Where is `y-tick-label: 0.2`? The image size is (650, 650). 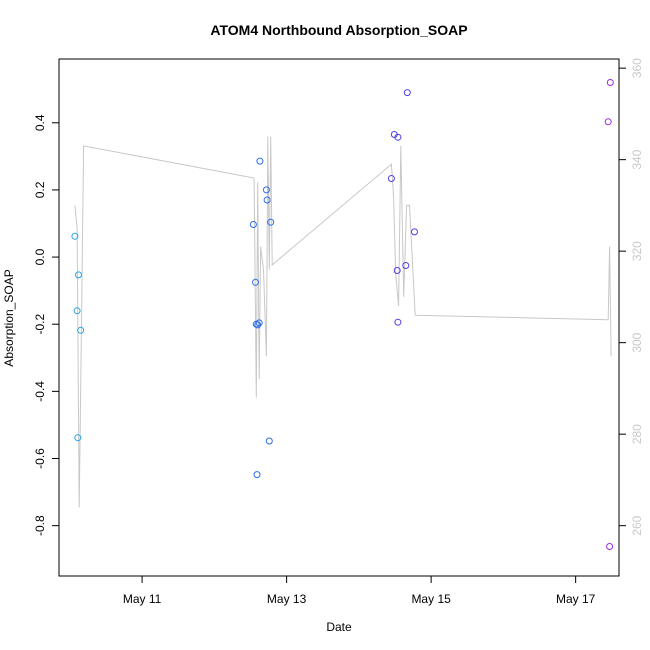 y-tick-label: 0.2 is located at coordinates (40, 189).